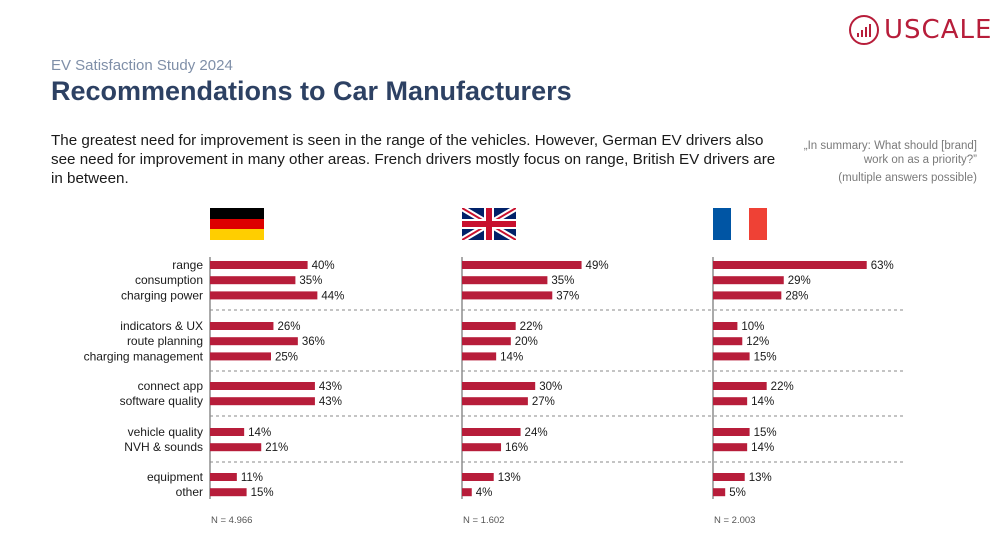  Describe the element at coordinates (286, 357) in the screenshot. I see `value-label-germany: 25%` at that location.